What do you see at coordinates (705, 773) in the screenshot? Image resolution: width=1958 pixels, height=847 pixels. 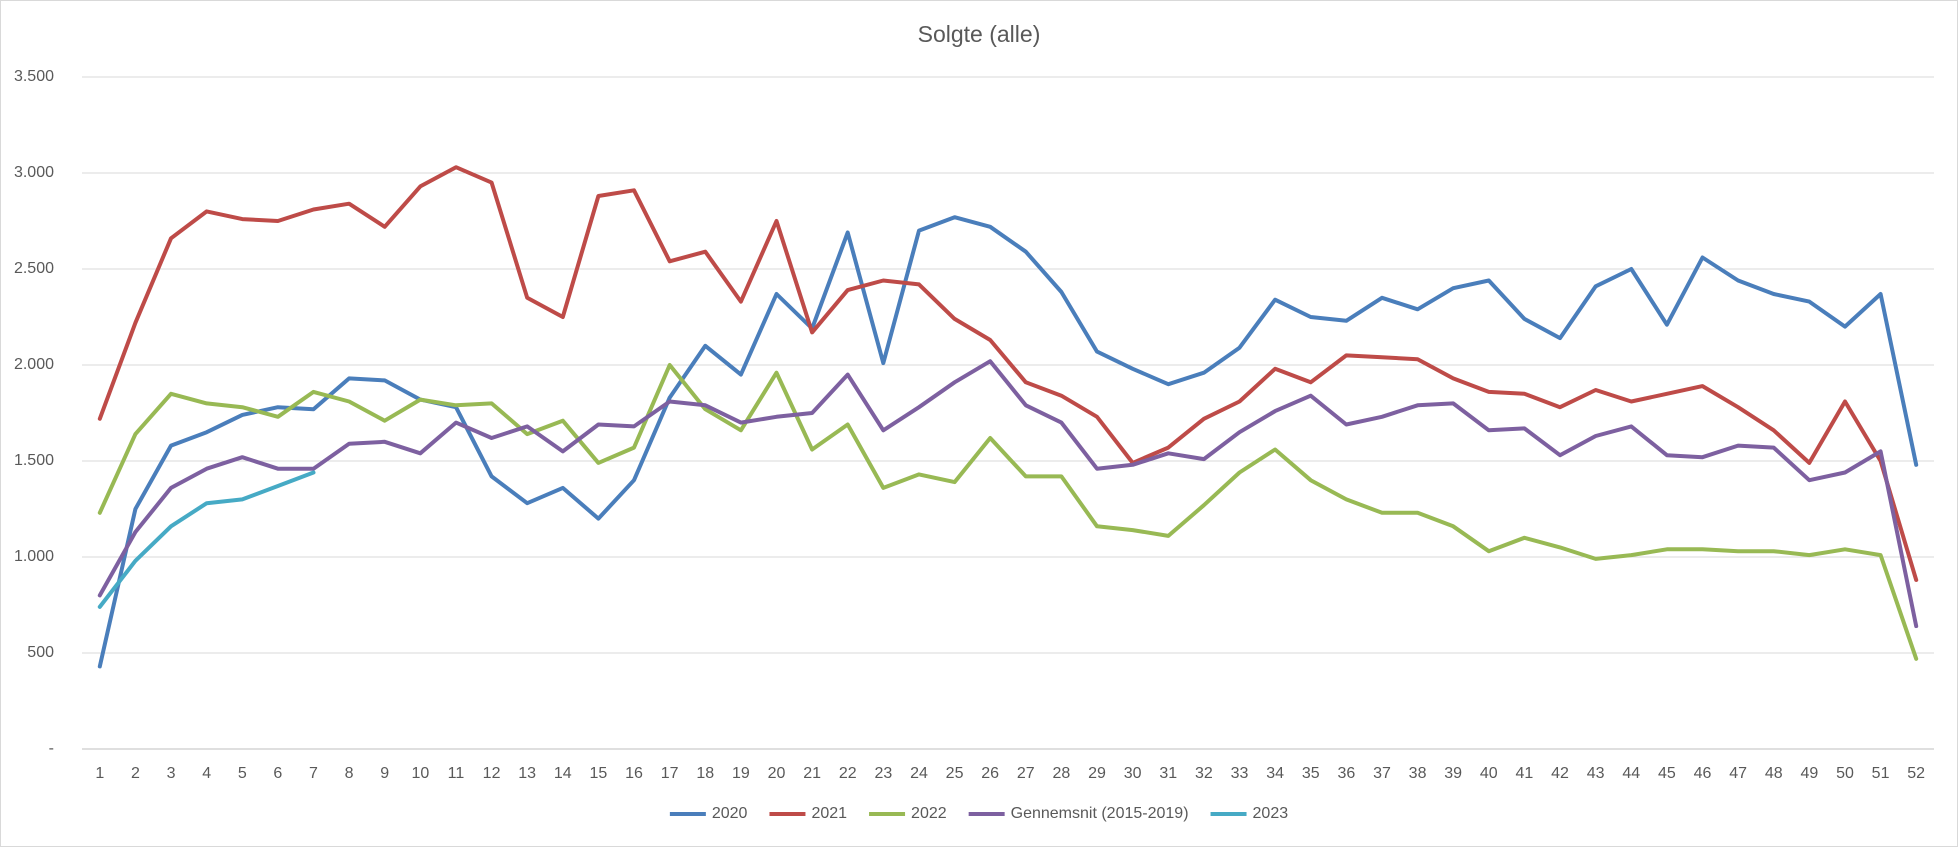 I see `x-tick-label: 18` at bounding box center [705, 773].